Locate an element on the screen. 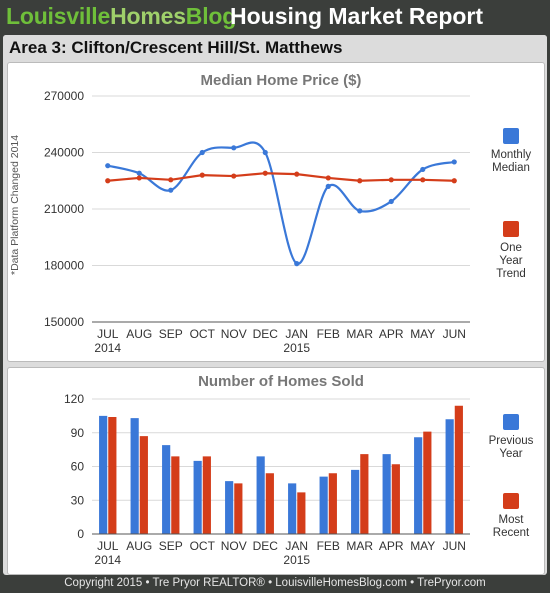  y-tick-label: 240000 is located at coordinates (64, 153).